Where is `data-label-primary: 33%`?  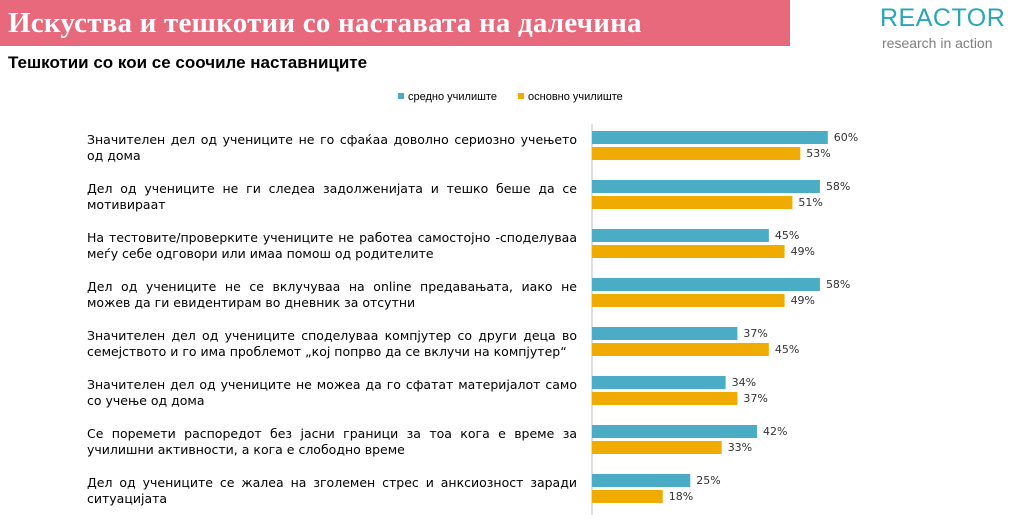 data-label-primary: 33% is located at coordinates (740, 447).